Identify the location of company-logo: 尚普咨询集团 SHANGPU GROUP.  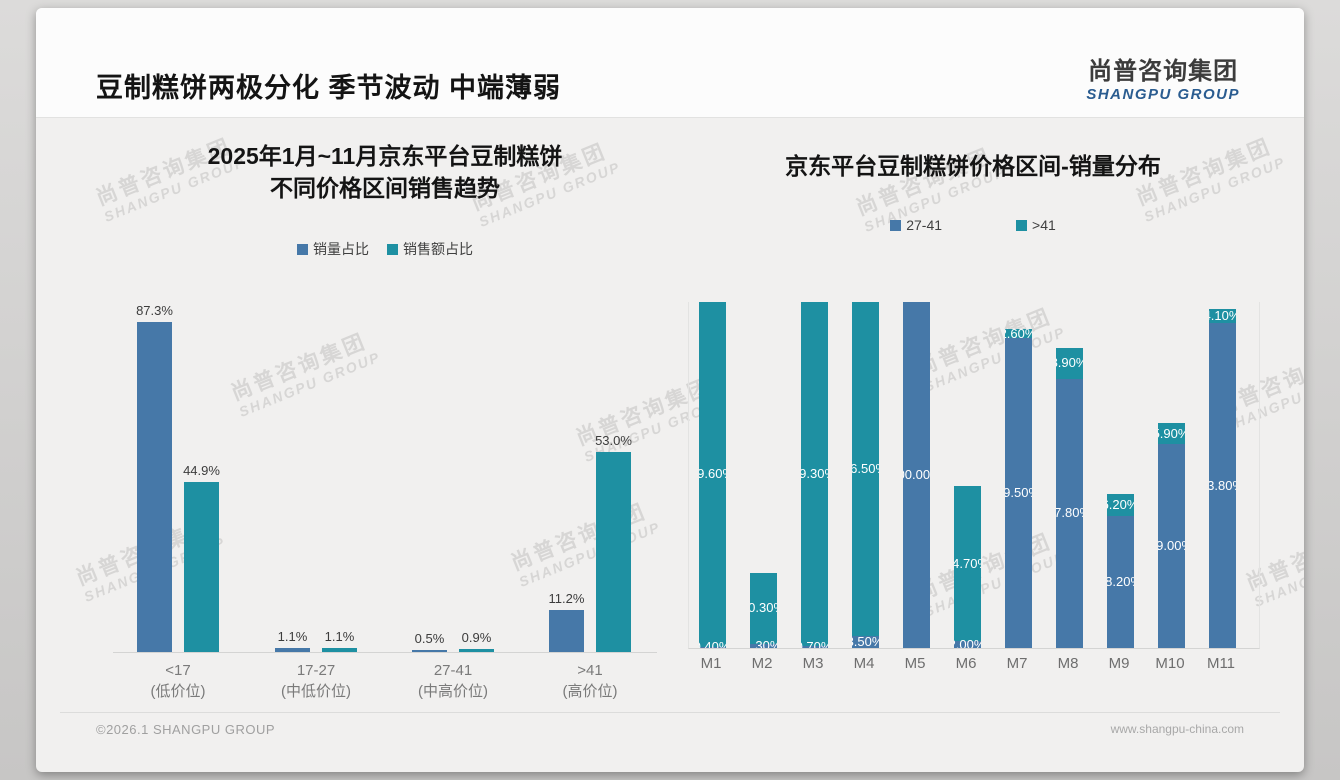
(1163, 81).